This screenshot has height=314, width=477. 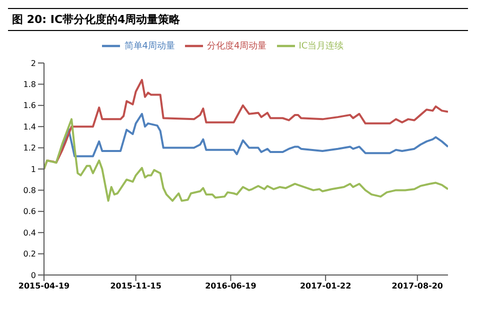 What do you see at coordinates (44, 286) in the screenshot?
I see `x-tick-label: 2015-04-19` at bounding box center [44, 286].